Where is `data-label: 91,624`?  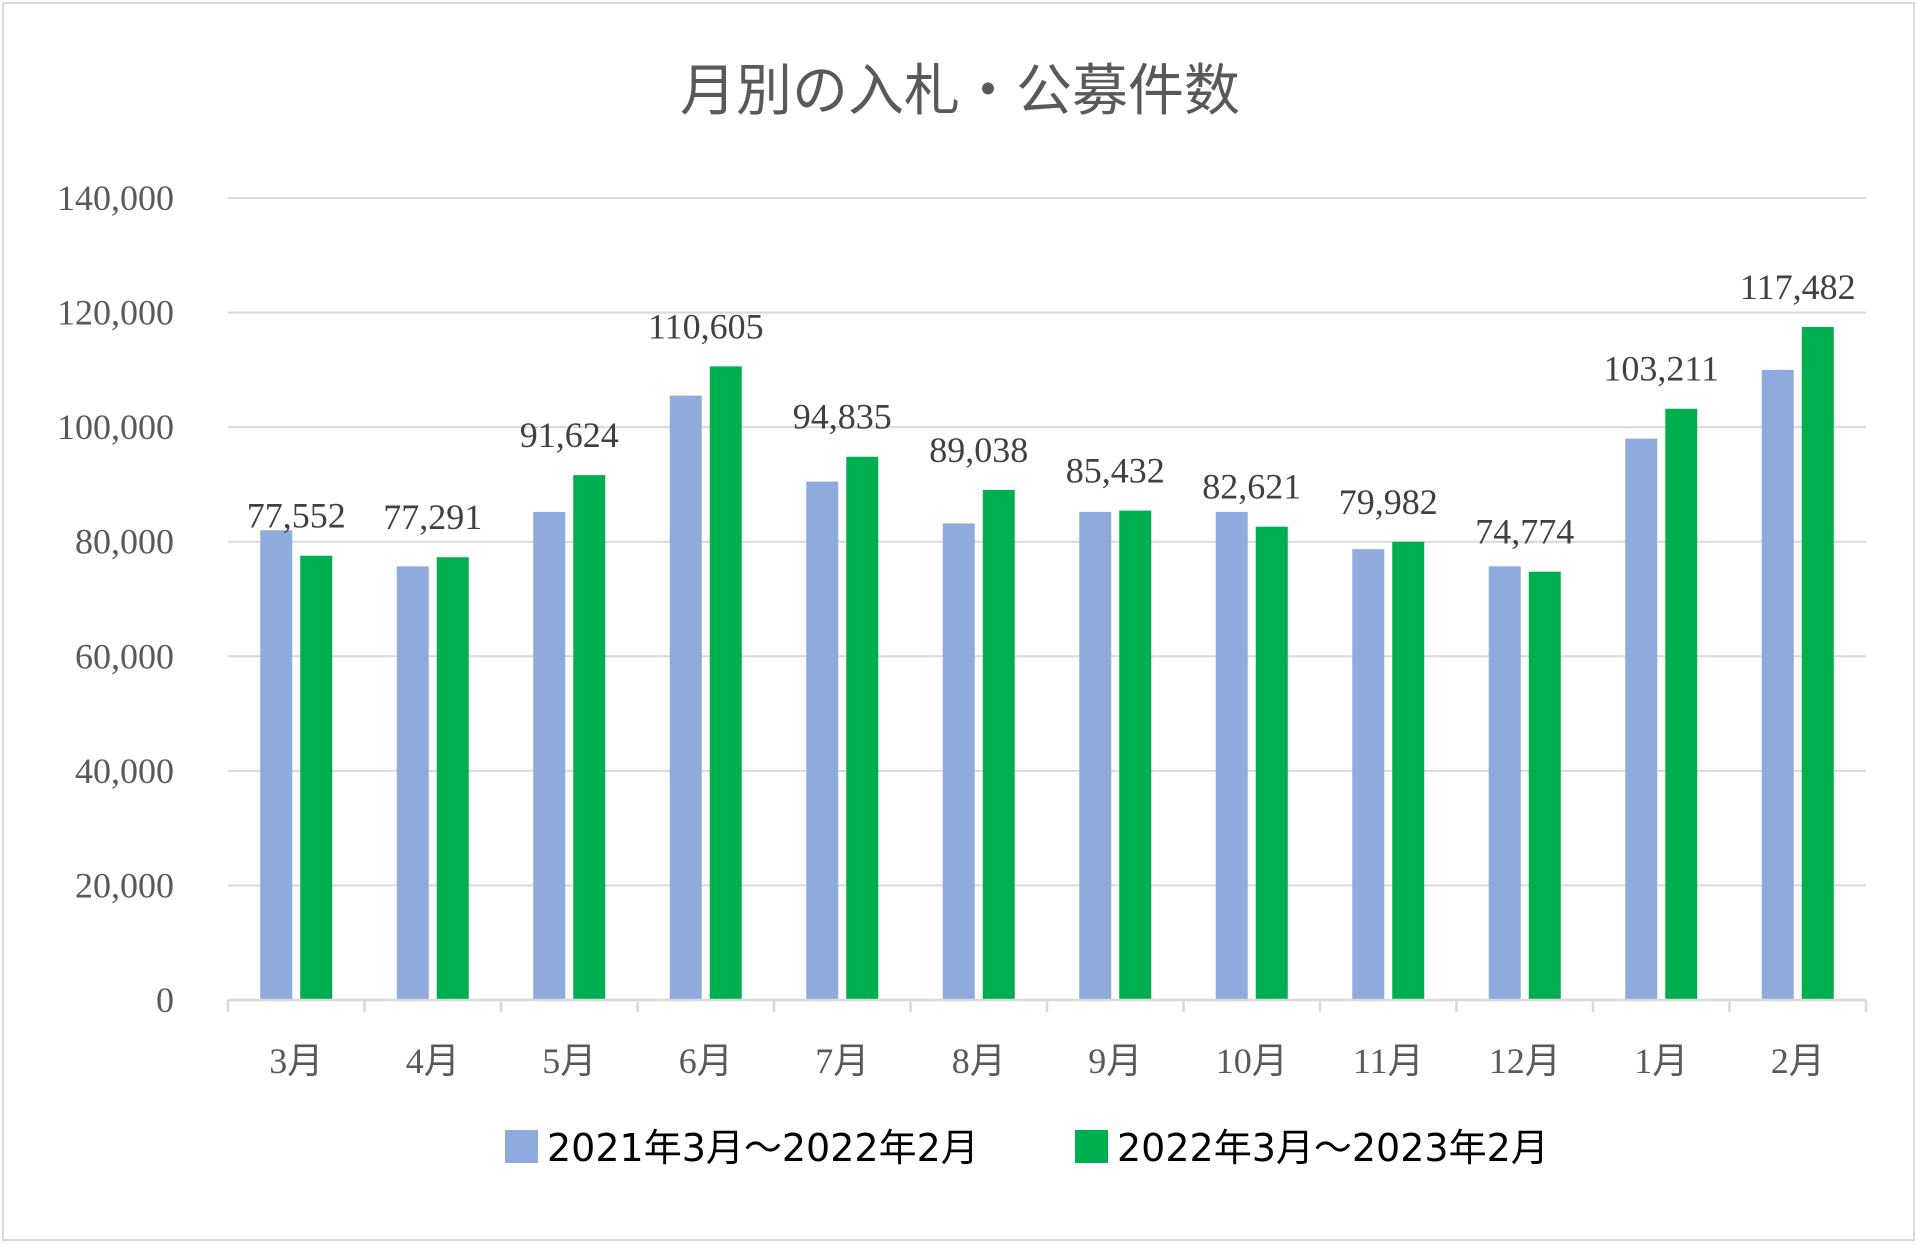
data-label: 91,624 is located at coordinates (569, 435).